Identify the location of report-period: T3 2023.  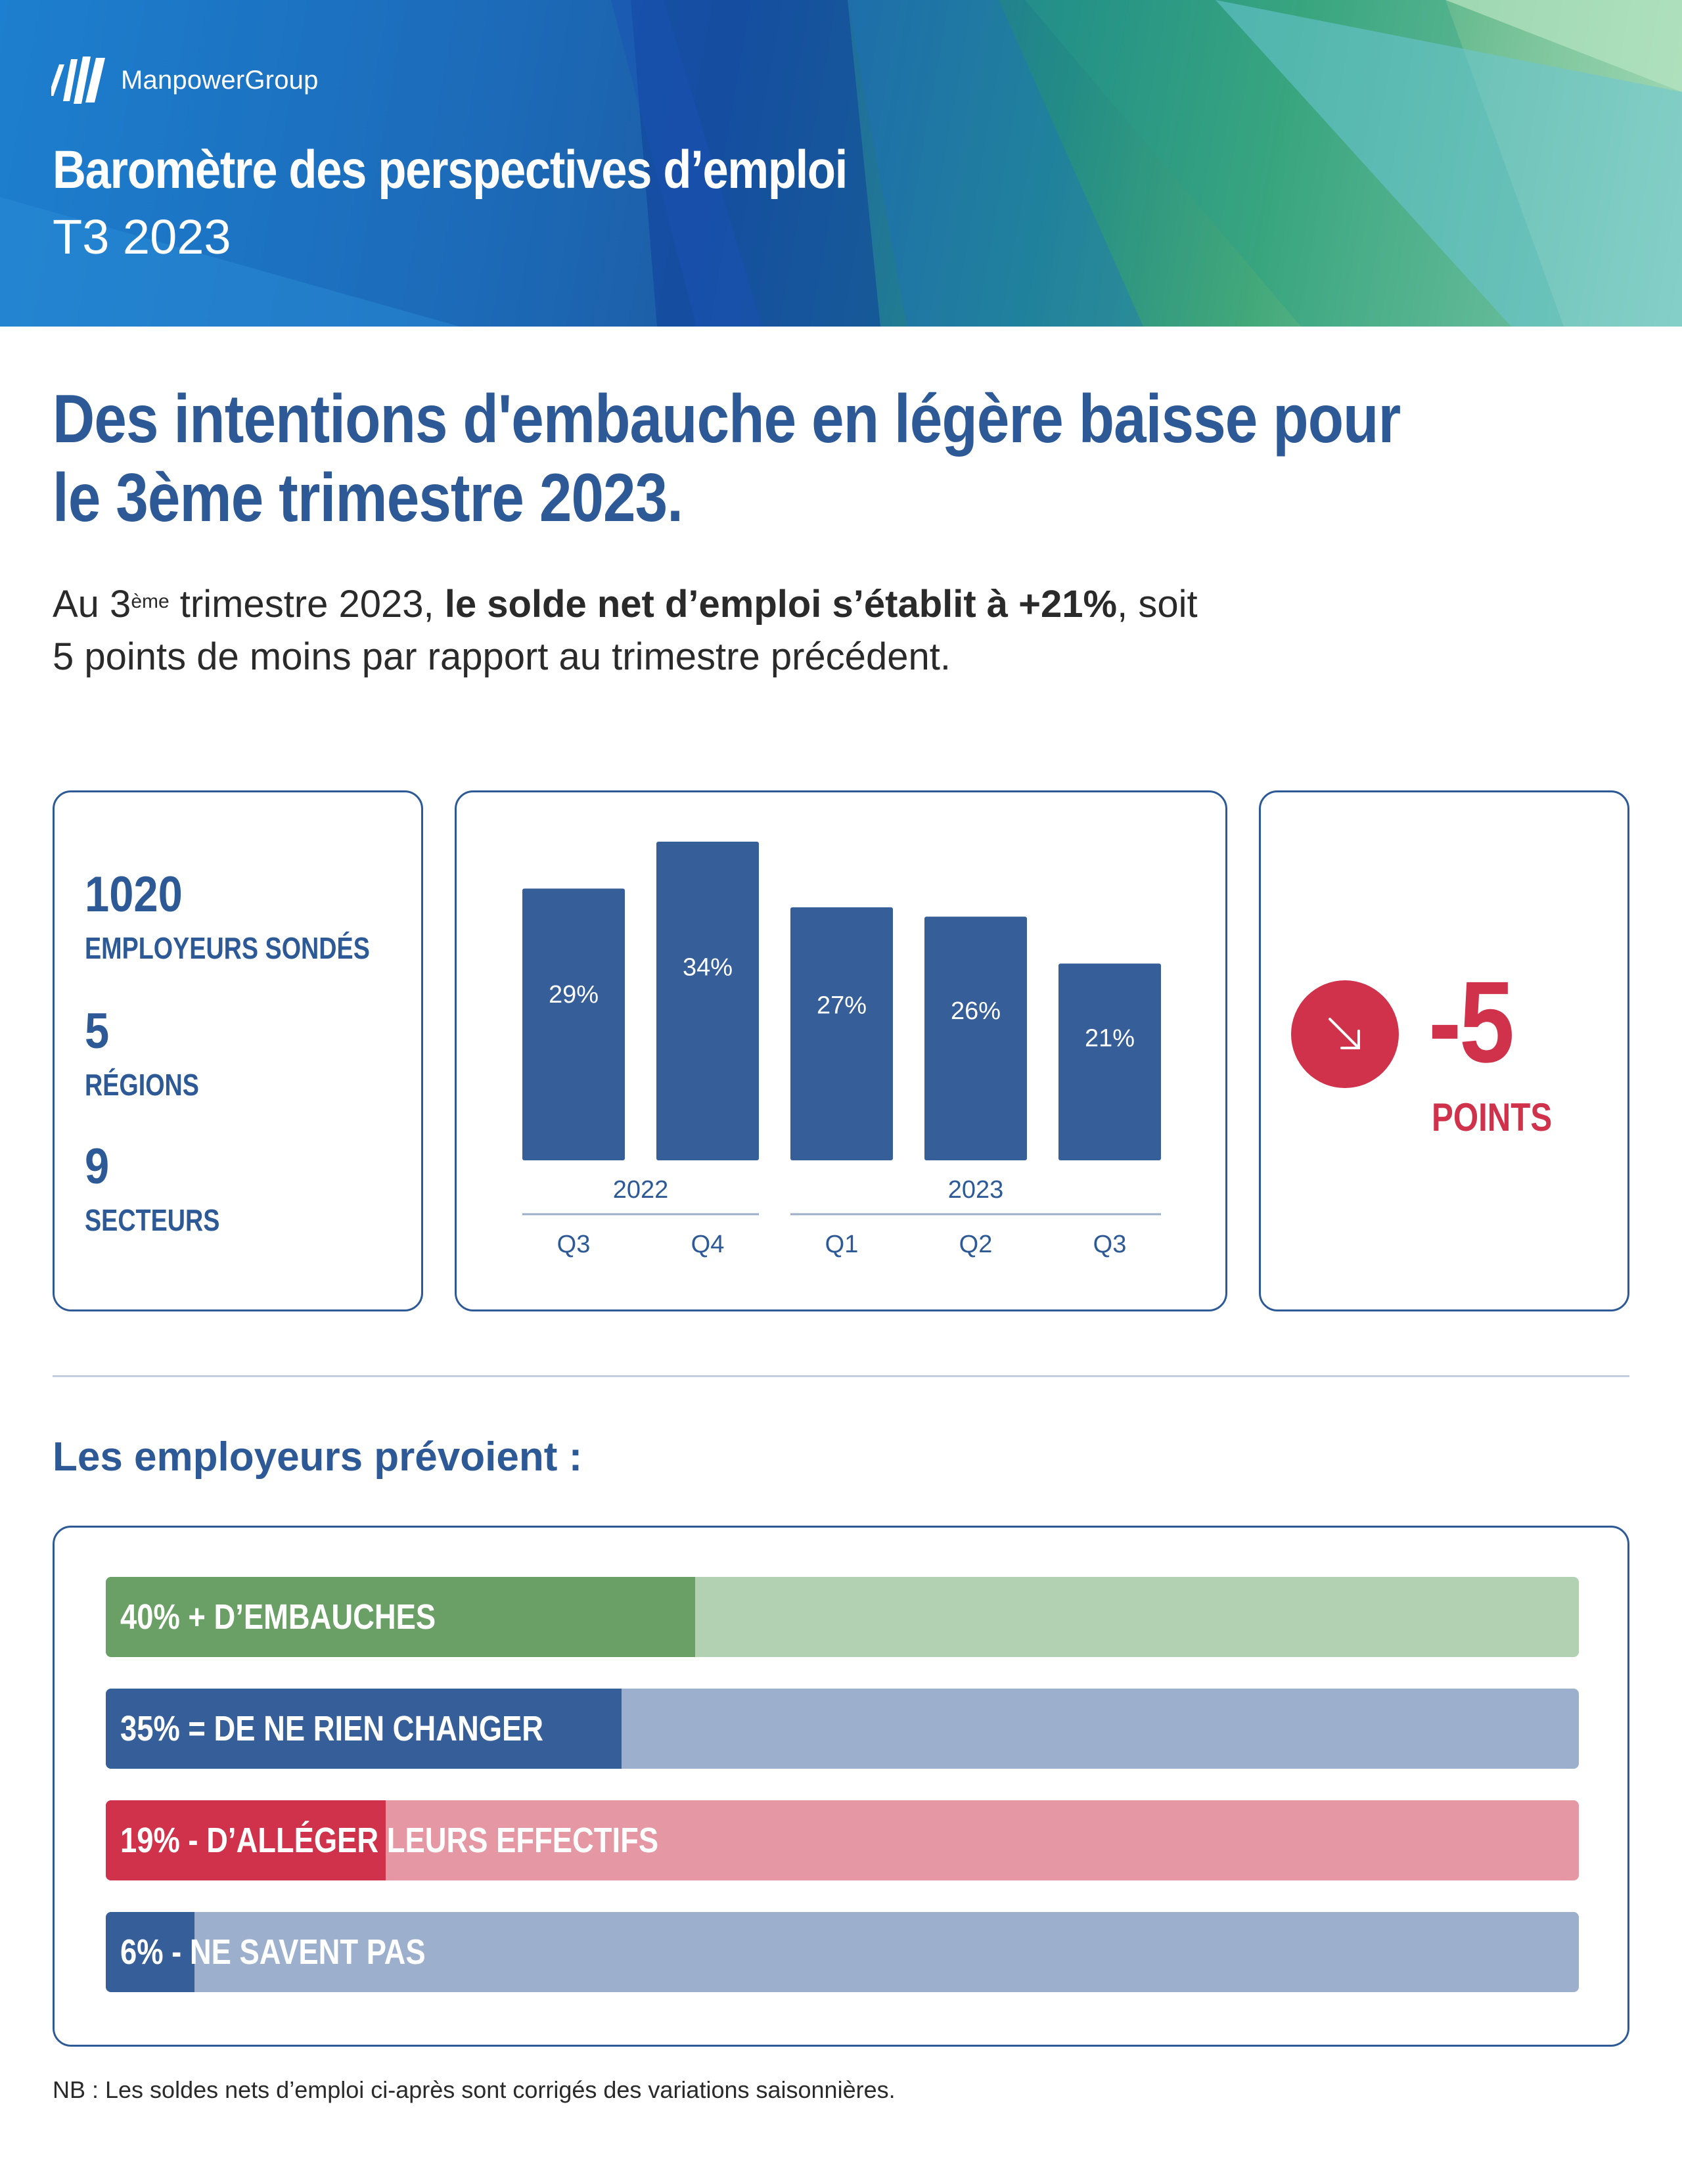
(142, 237).